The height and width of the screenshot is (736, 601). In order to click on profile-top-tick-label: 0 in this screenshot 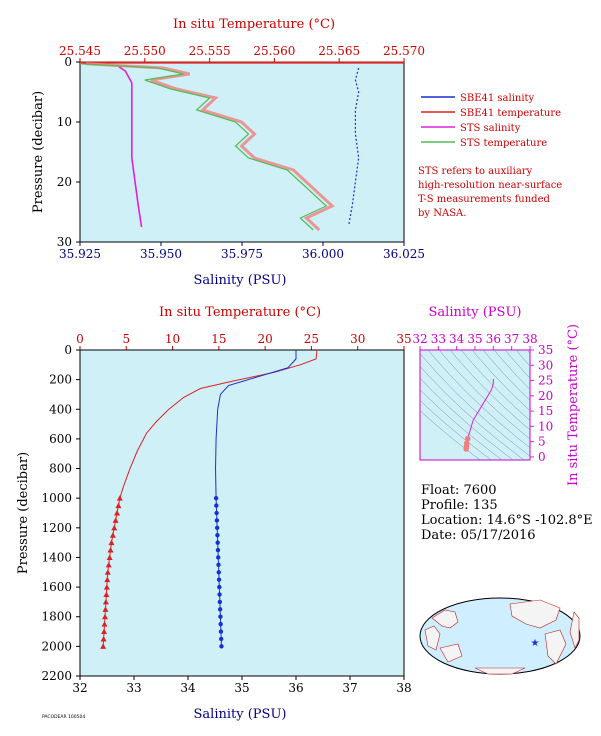, I will do `click(80, 339)`.